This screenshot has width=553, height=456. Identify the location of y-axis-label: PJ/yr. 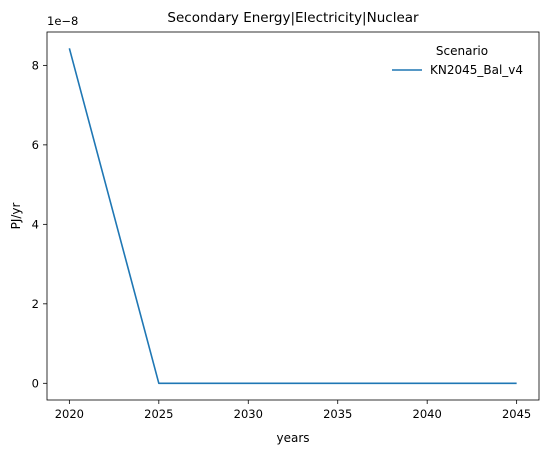
(16, 216).